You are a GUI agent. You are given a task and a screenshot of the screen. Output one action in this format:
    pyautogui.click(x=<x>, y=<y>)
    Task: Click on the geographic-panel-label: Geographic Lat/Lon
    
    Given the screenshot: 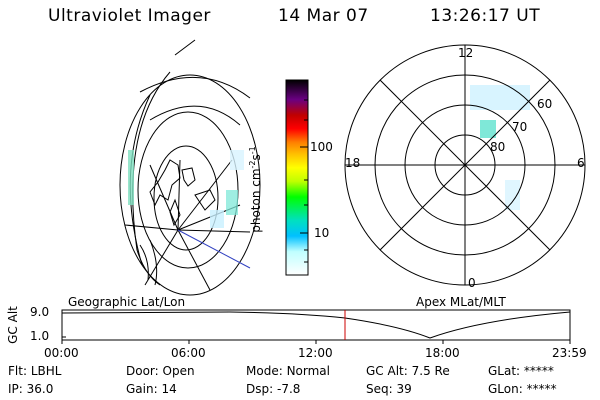 What is the action you would take?
    pyautogui.click(x=127, y=302)
    